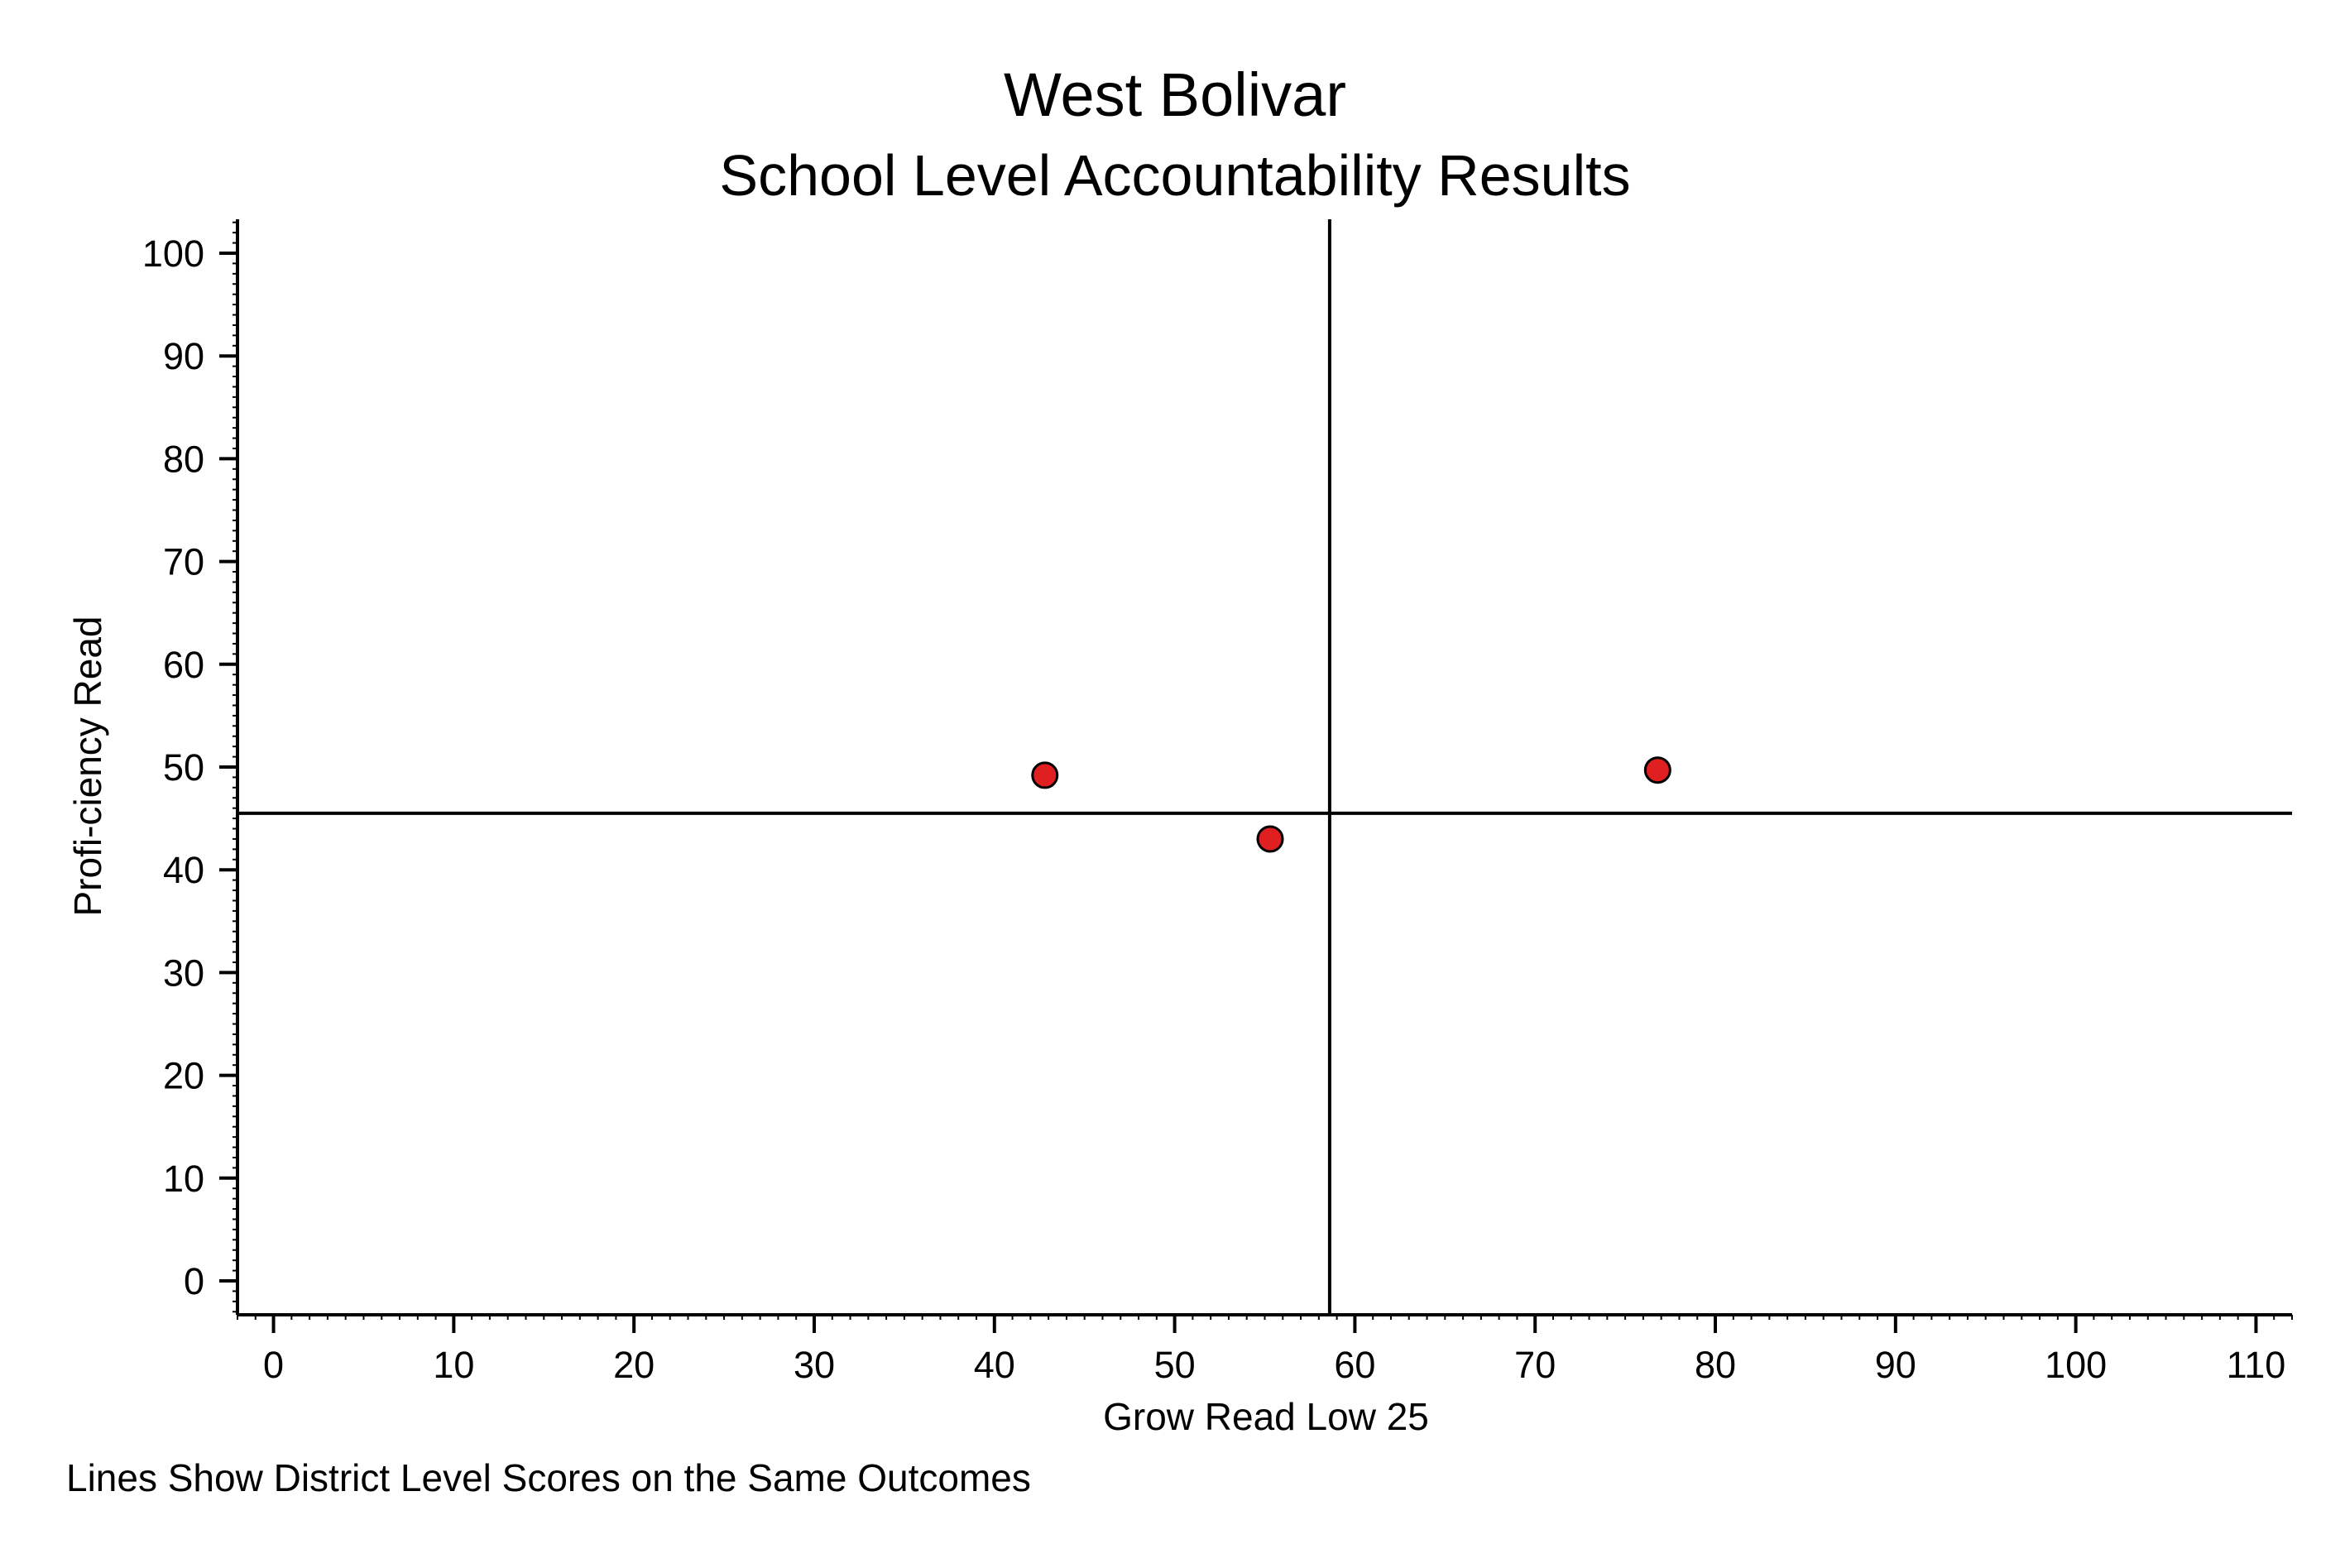  Describe the element at coordinates (1175, 95) in the screenshot. I see `chart-title: West Bolivar` at that location.